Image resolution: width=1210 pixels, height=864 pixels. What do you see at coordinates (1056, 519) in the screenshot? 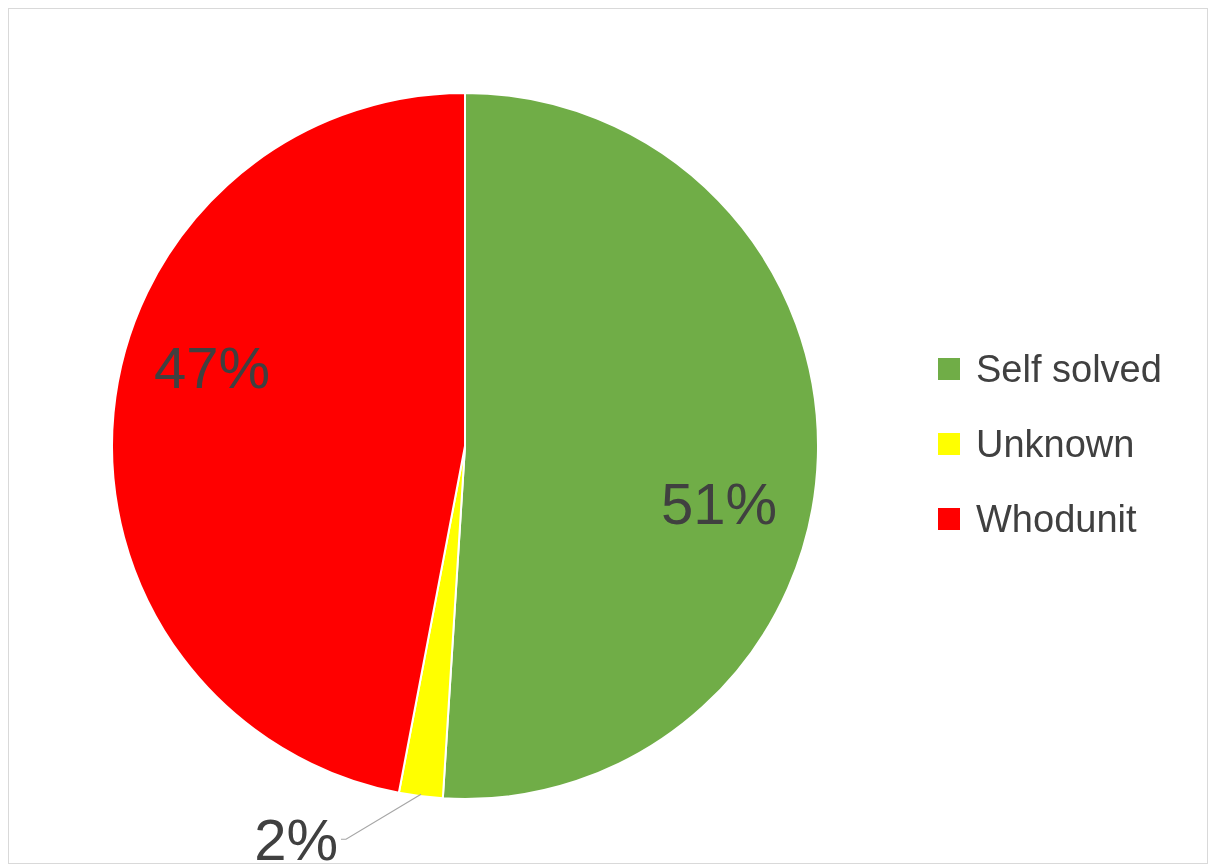
I see `legend-label: Whodunit` at bounding box center [1056, 519].